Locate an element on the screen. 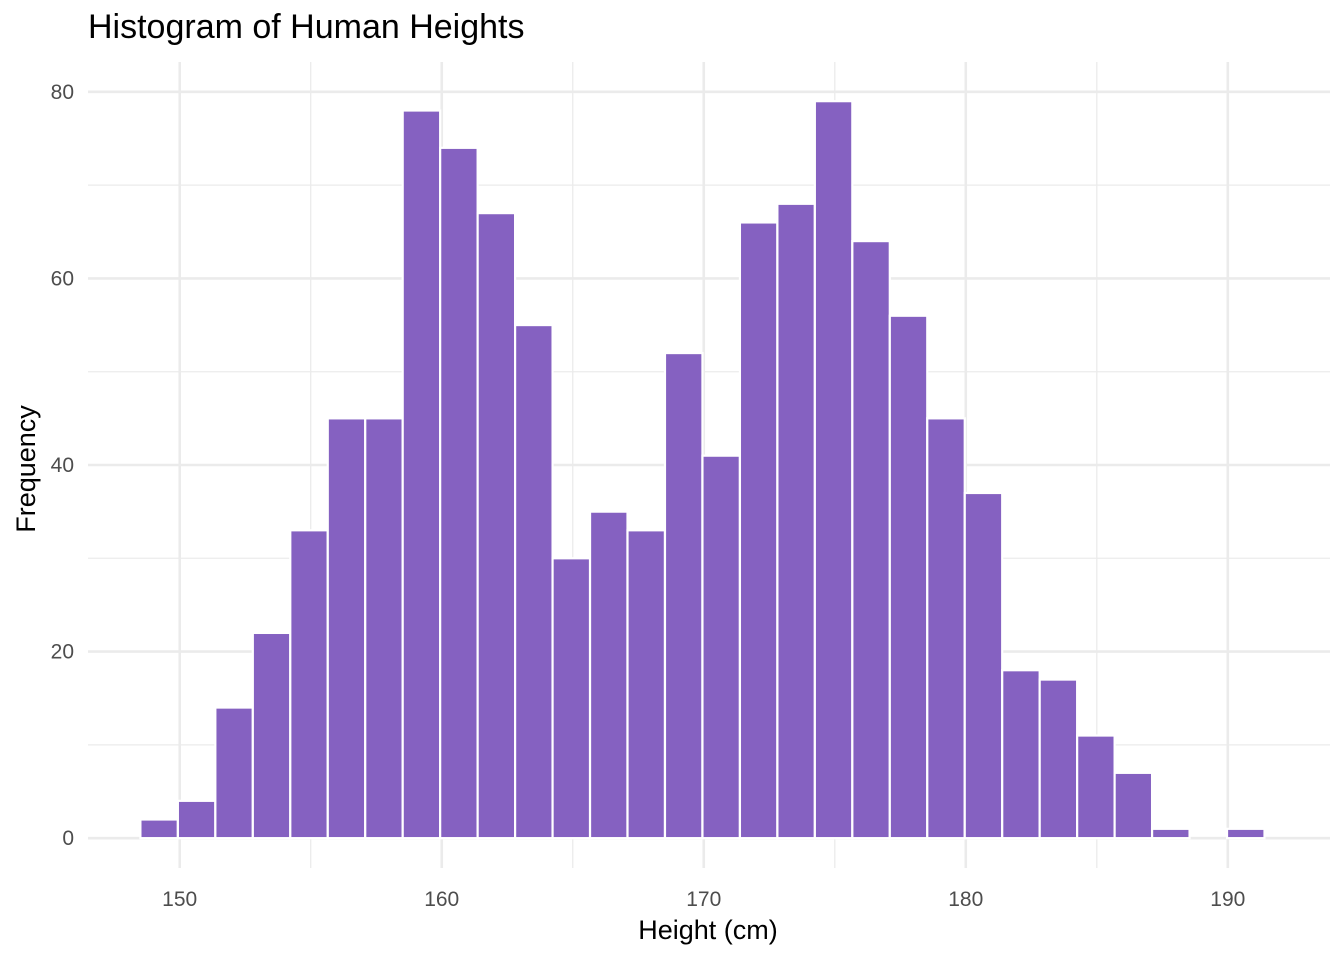  x-tick-label: 150 is located at coordinates (179, 899).